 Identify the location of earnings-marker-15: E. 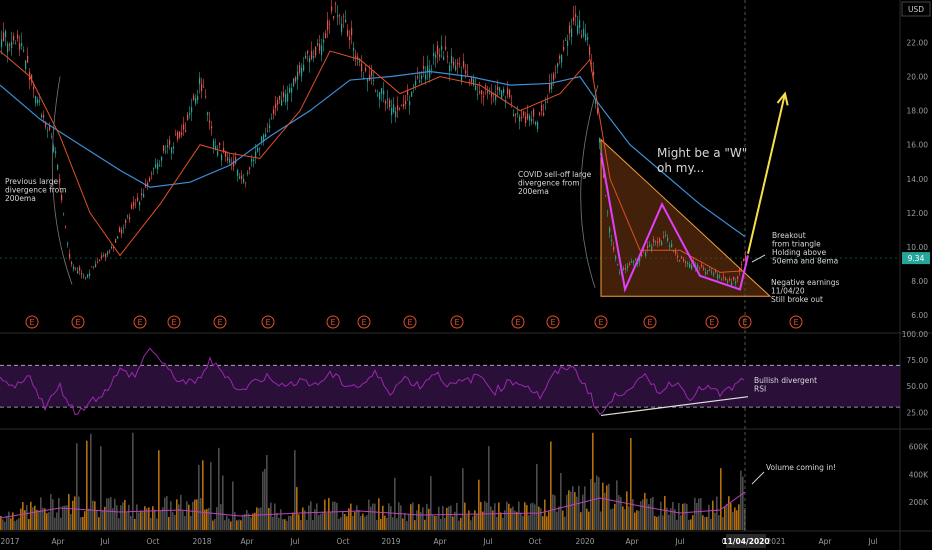
(712, 322).